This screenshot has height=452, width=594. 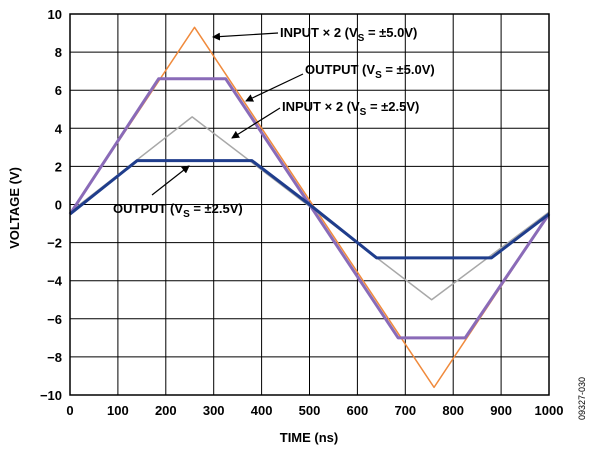 What do you see at coordinates (166, 410) in the screenshot?
I see `x-tick-label: 200` at bounding box center [166, 410].